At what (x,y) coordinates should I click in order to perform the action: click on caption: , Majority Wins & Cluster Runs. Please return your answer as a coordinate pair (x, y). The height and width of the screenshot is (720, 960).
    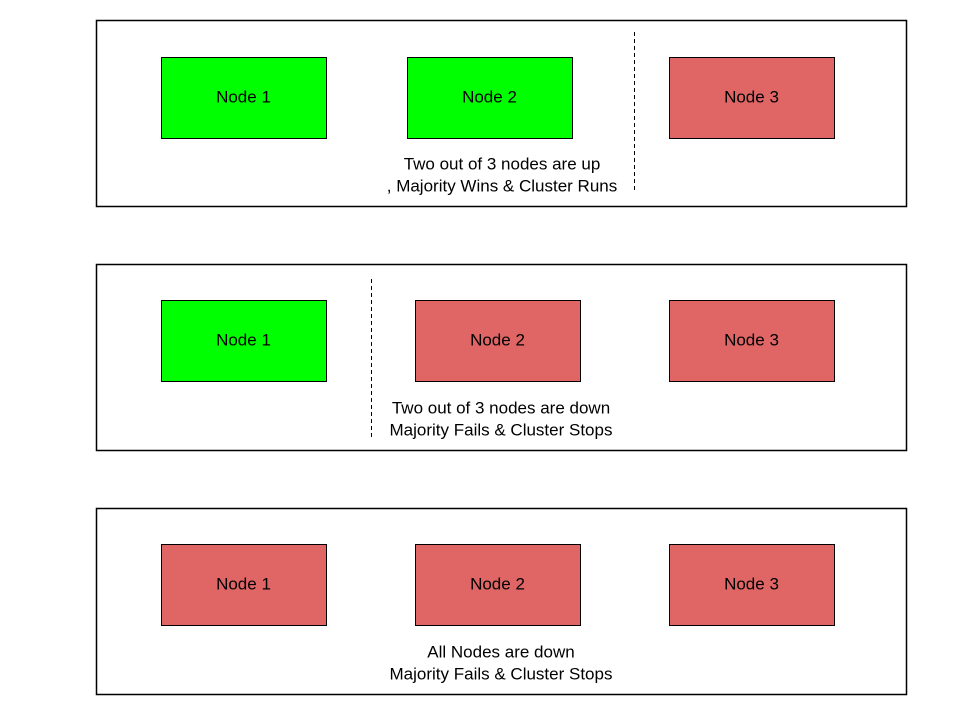
    Looking at the image, I should click on (502, 185).